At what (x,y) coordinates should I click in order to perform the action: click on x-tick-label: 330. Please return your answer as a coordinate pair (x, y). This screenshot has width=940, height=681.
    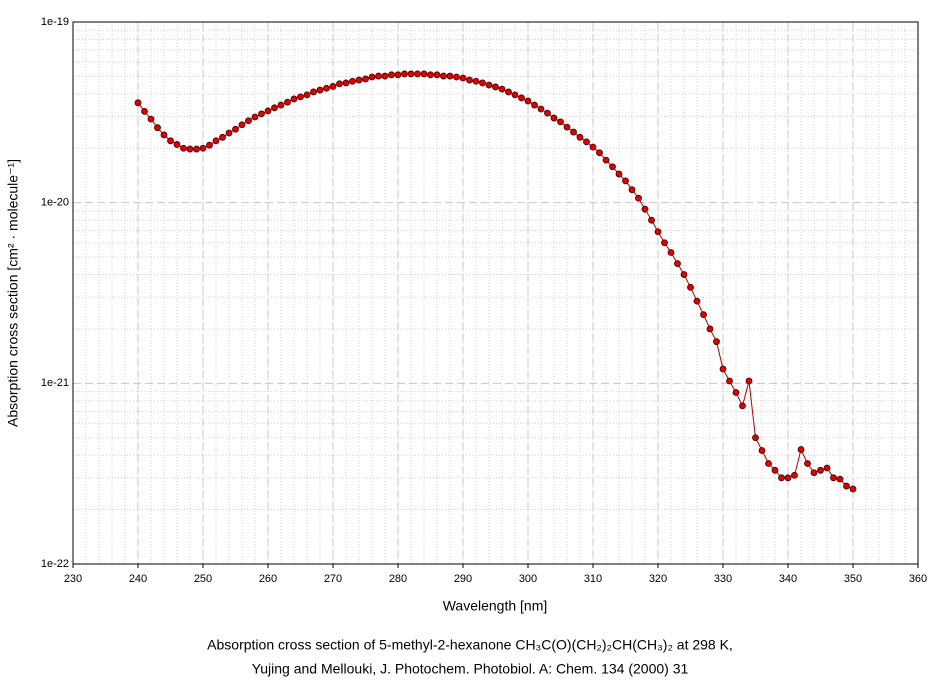
    Looking at the image, I should click on (723, 579).